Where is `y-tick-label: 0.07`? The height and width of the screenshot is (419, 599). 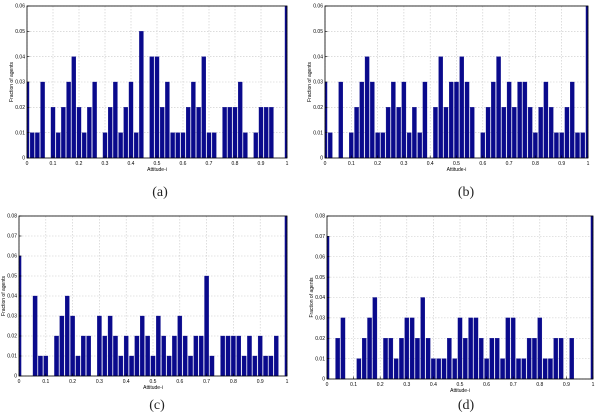 y-tick-label: 0.07 is located at coordinates (320, 237).